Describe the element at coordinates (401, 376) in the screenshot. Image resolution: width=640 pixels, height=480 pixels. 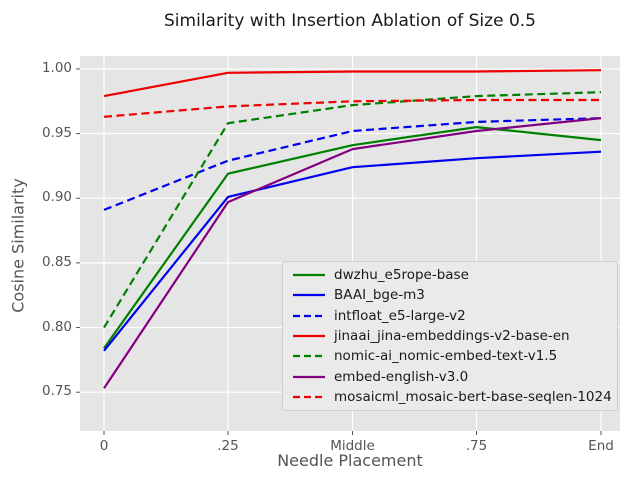
I see `legend-item-label: embed-english-v3.0` at that location.